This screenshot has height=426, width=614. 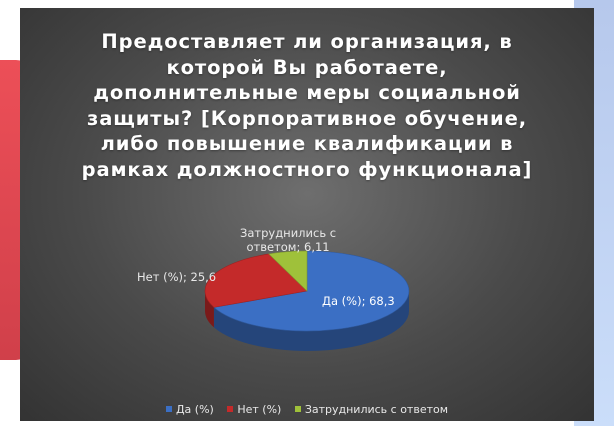 I want to click on pie-tops, so click(x=307, y=291).